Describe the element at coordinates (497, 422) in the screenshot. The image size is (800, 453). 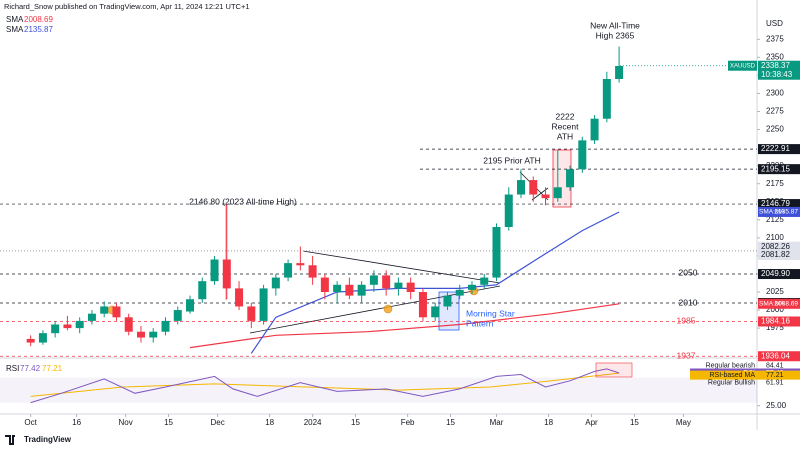
I see `x-tick-label: Mar` at that location.